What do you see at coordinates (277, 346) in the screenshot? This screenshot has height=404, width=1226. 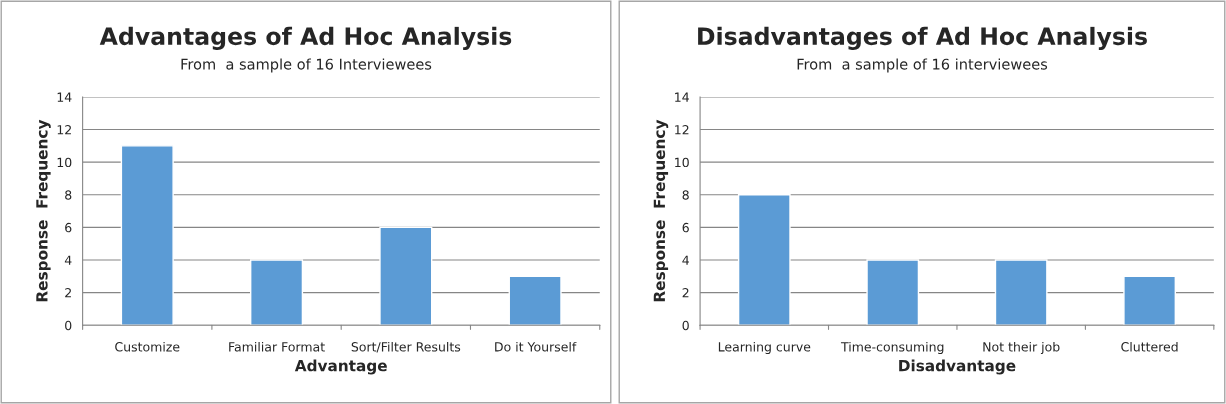 I see `x-tick-label: Familiar Format` at bounding box center [277, 346].